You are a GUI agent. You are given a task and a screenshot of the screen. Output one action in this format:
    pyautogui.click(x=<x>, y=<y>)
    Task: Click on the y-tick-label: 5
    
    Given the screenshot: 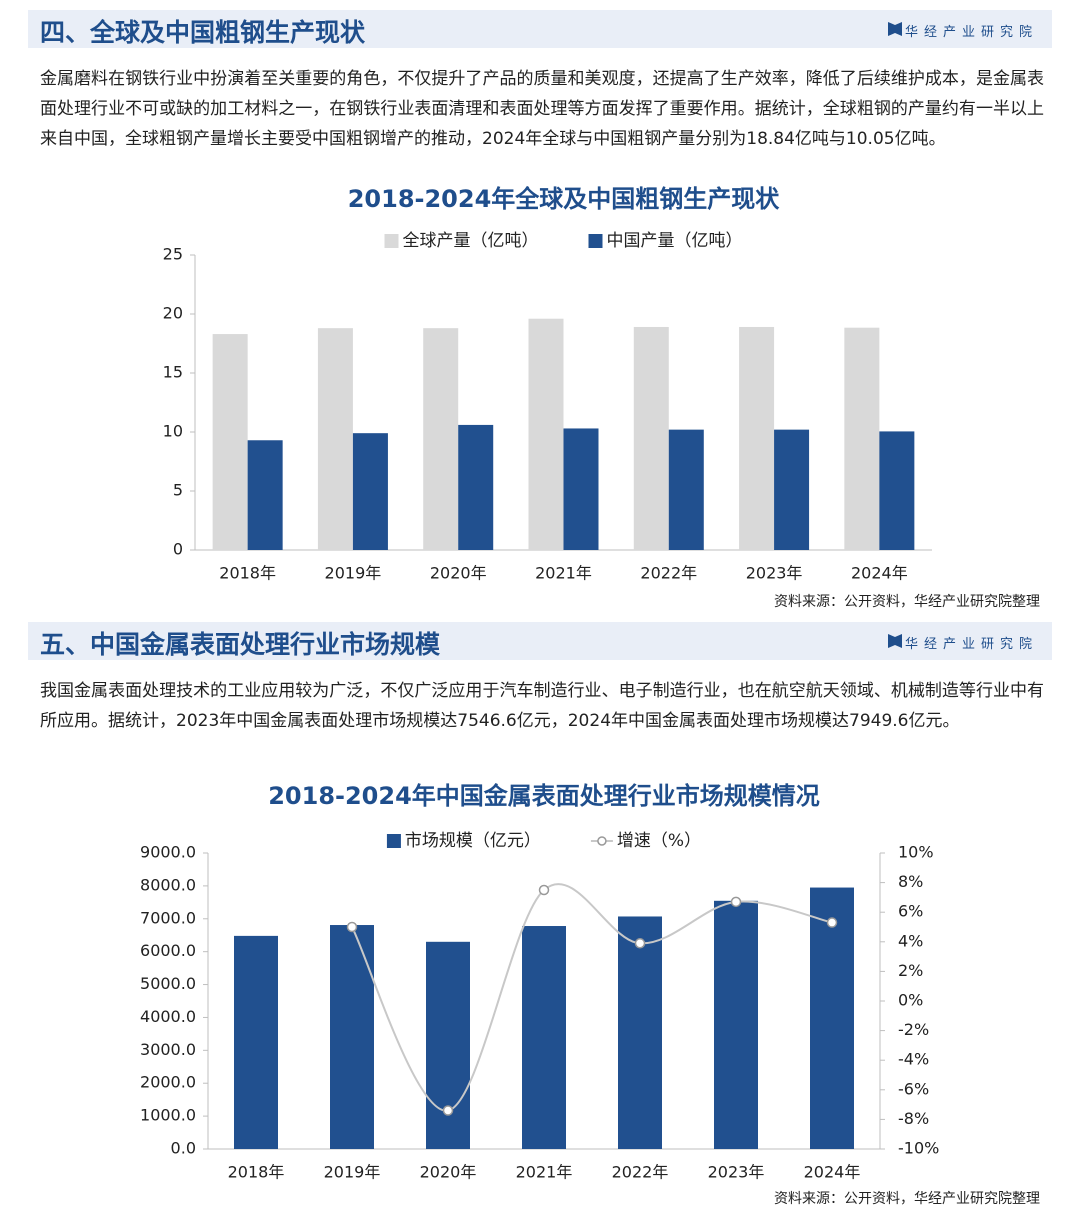 What is the action you would take?
    pyautogui.click(x=178, y=490)
    